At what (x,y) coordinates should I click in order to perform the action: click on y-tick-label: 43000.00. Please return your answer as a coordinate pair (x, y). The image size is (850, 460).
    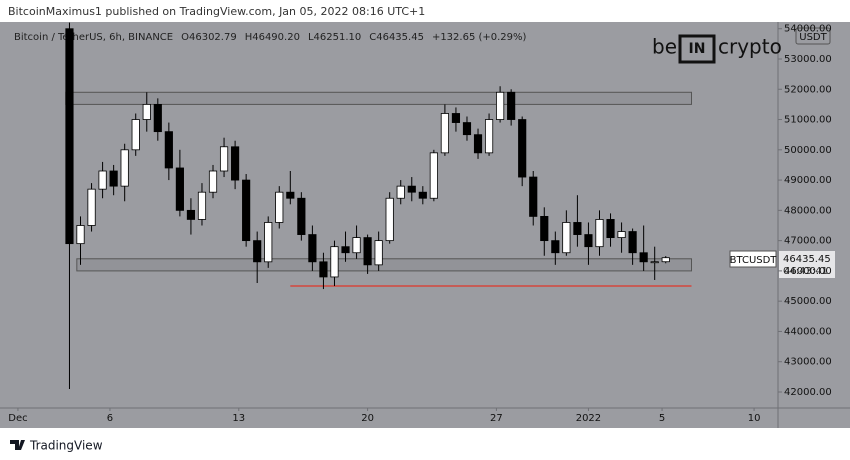
    Looking at the image, I should click on (808, 362).